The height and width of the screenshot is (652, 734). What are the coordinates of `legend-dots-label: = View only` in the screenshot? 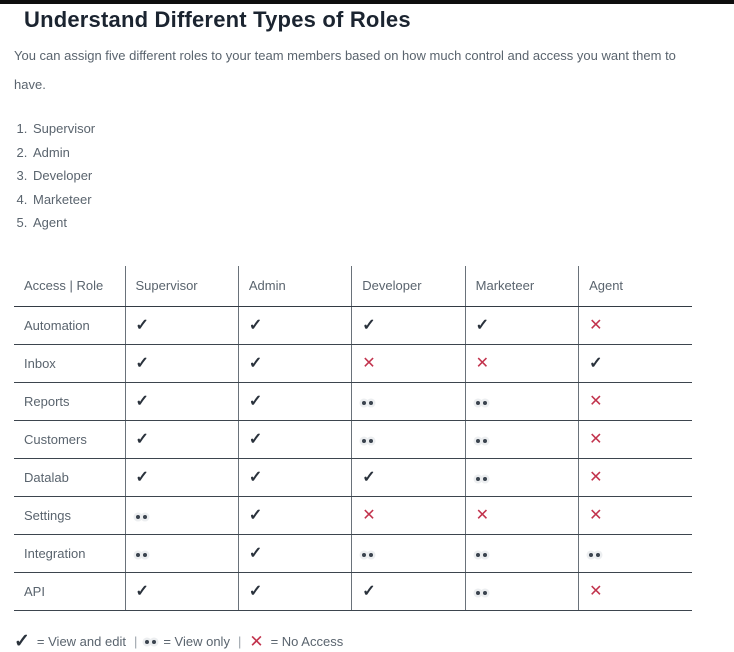 It's located at (196, 641).